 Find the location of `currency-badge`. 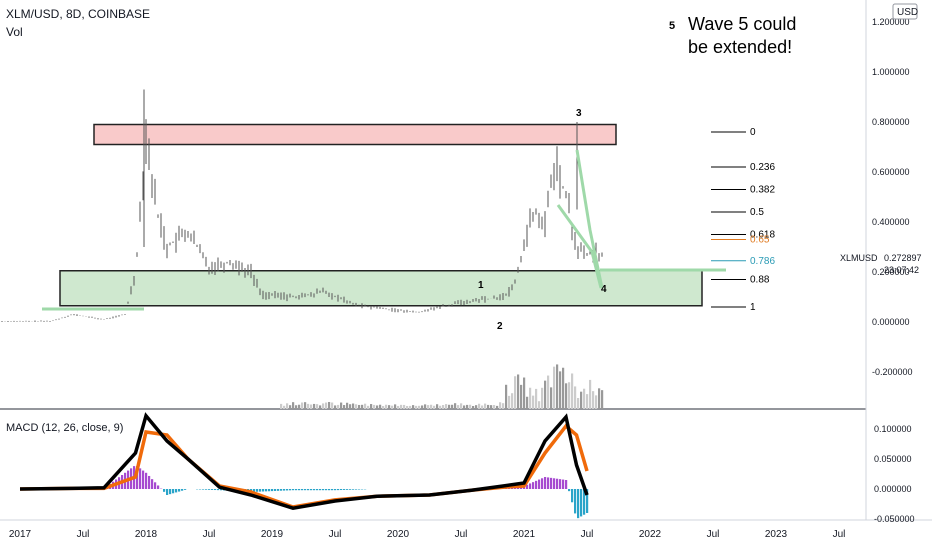

currency-badge is located at coordinates (905, 11).